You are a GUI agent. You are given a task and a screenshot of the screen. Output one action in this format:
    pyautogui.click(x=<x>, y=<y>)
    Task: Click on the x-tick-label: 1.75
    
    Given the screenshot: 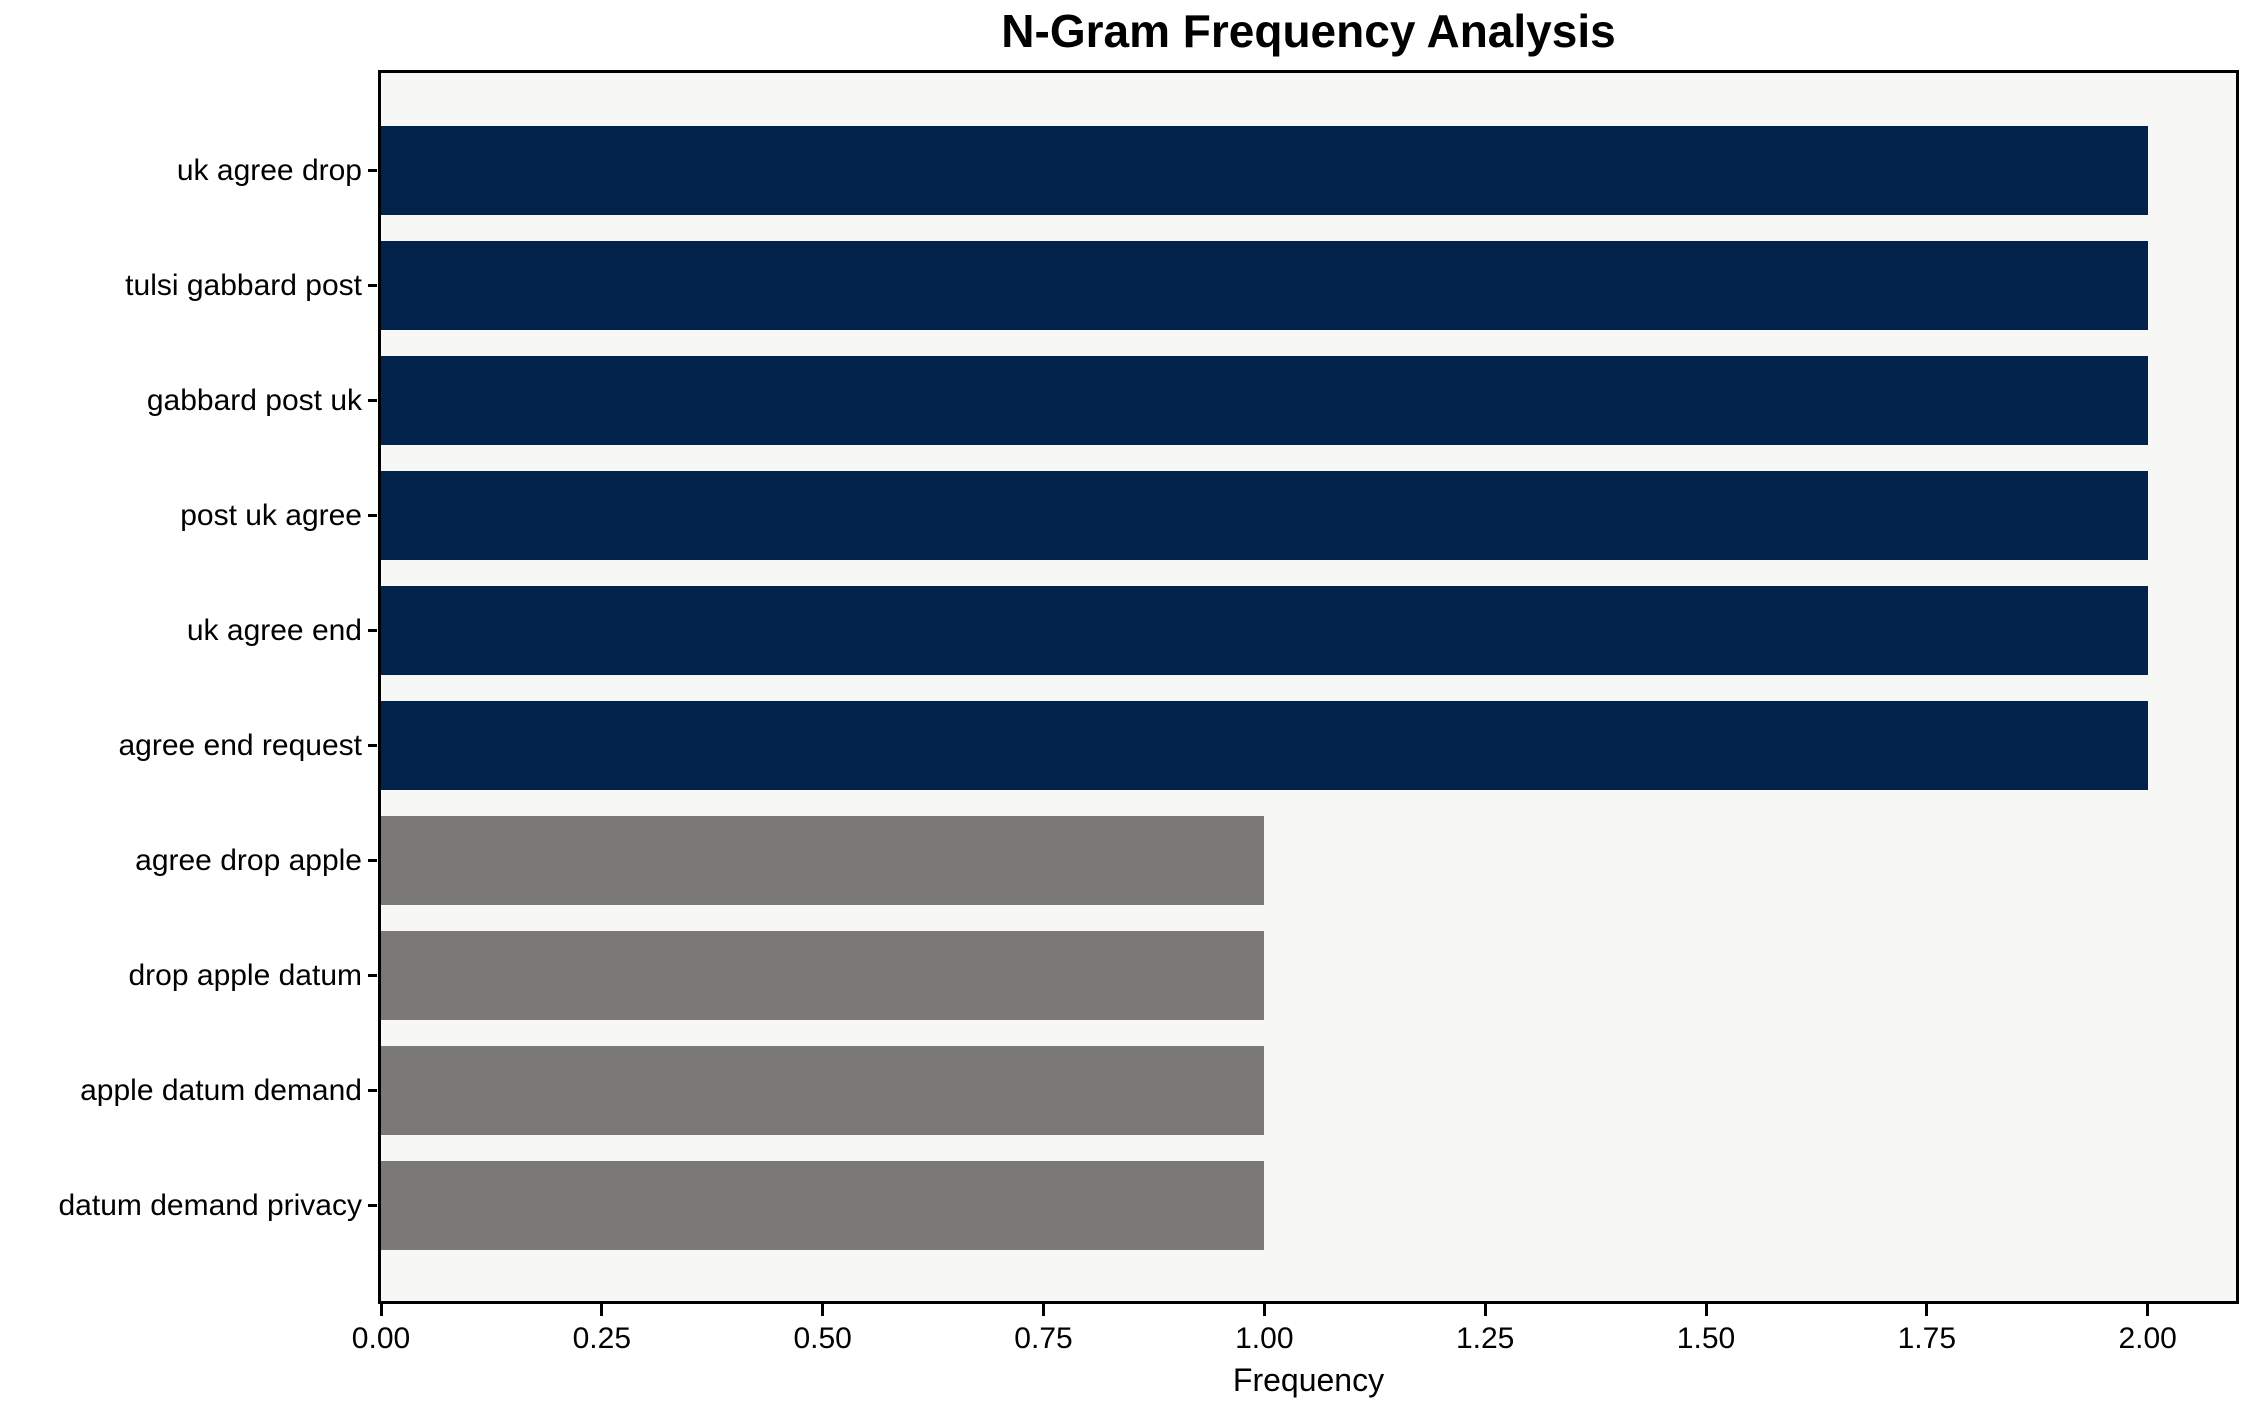 What is the action you would take?
    pyautogui.click(x=1927, y=1338)
    